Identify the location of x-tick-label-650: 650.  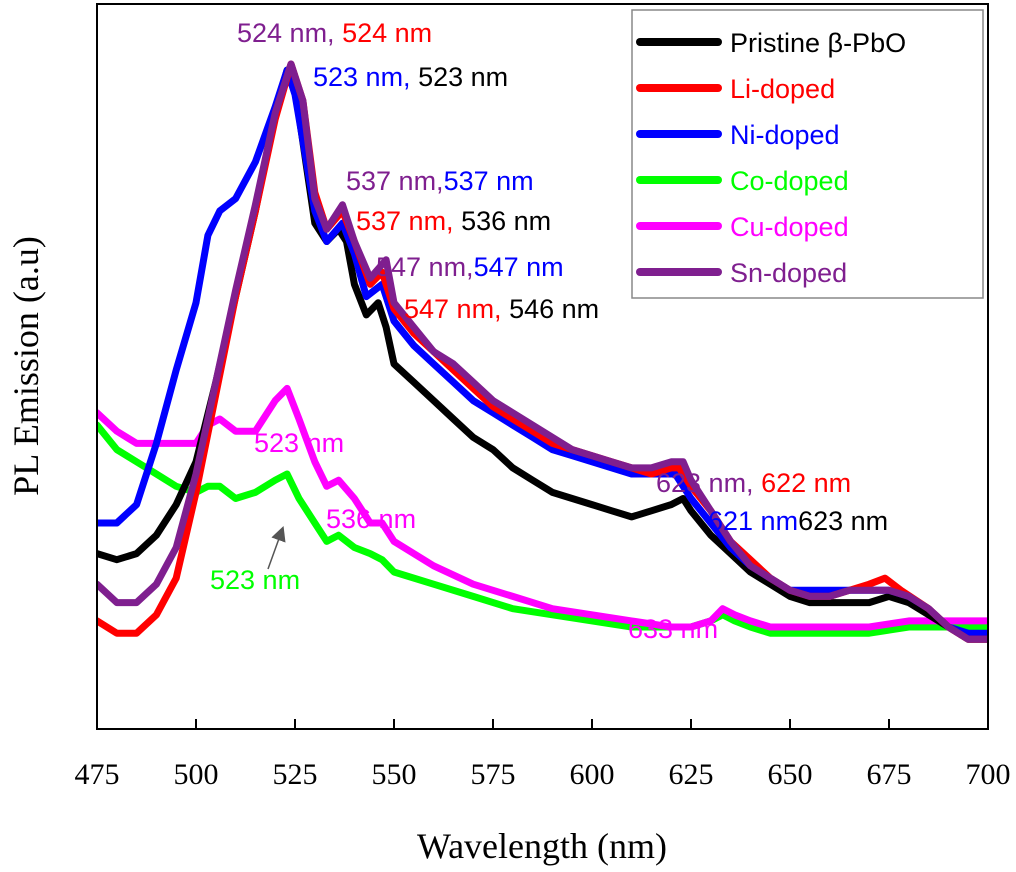
(790, 774).